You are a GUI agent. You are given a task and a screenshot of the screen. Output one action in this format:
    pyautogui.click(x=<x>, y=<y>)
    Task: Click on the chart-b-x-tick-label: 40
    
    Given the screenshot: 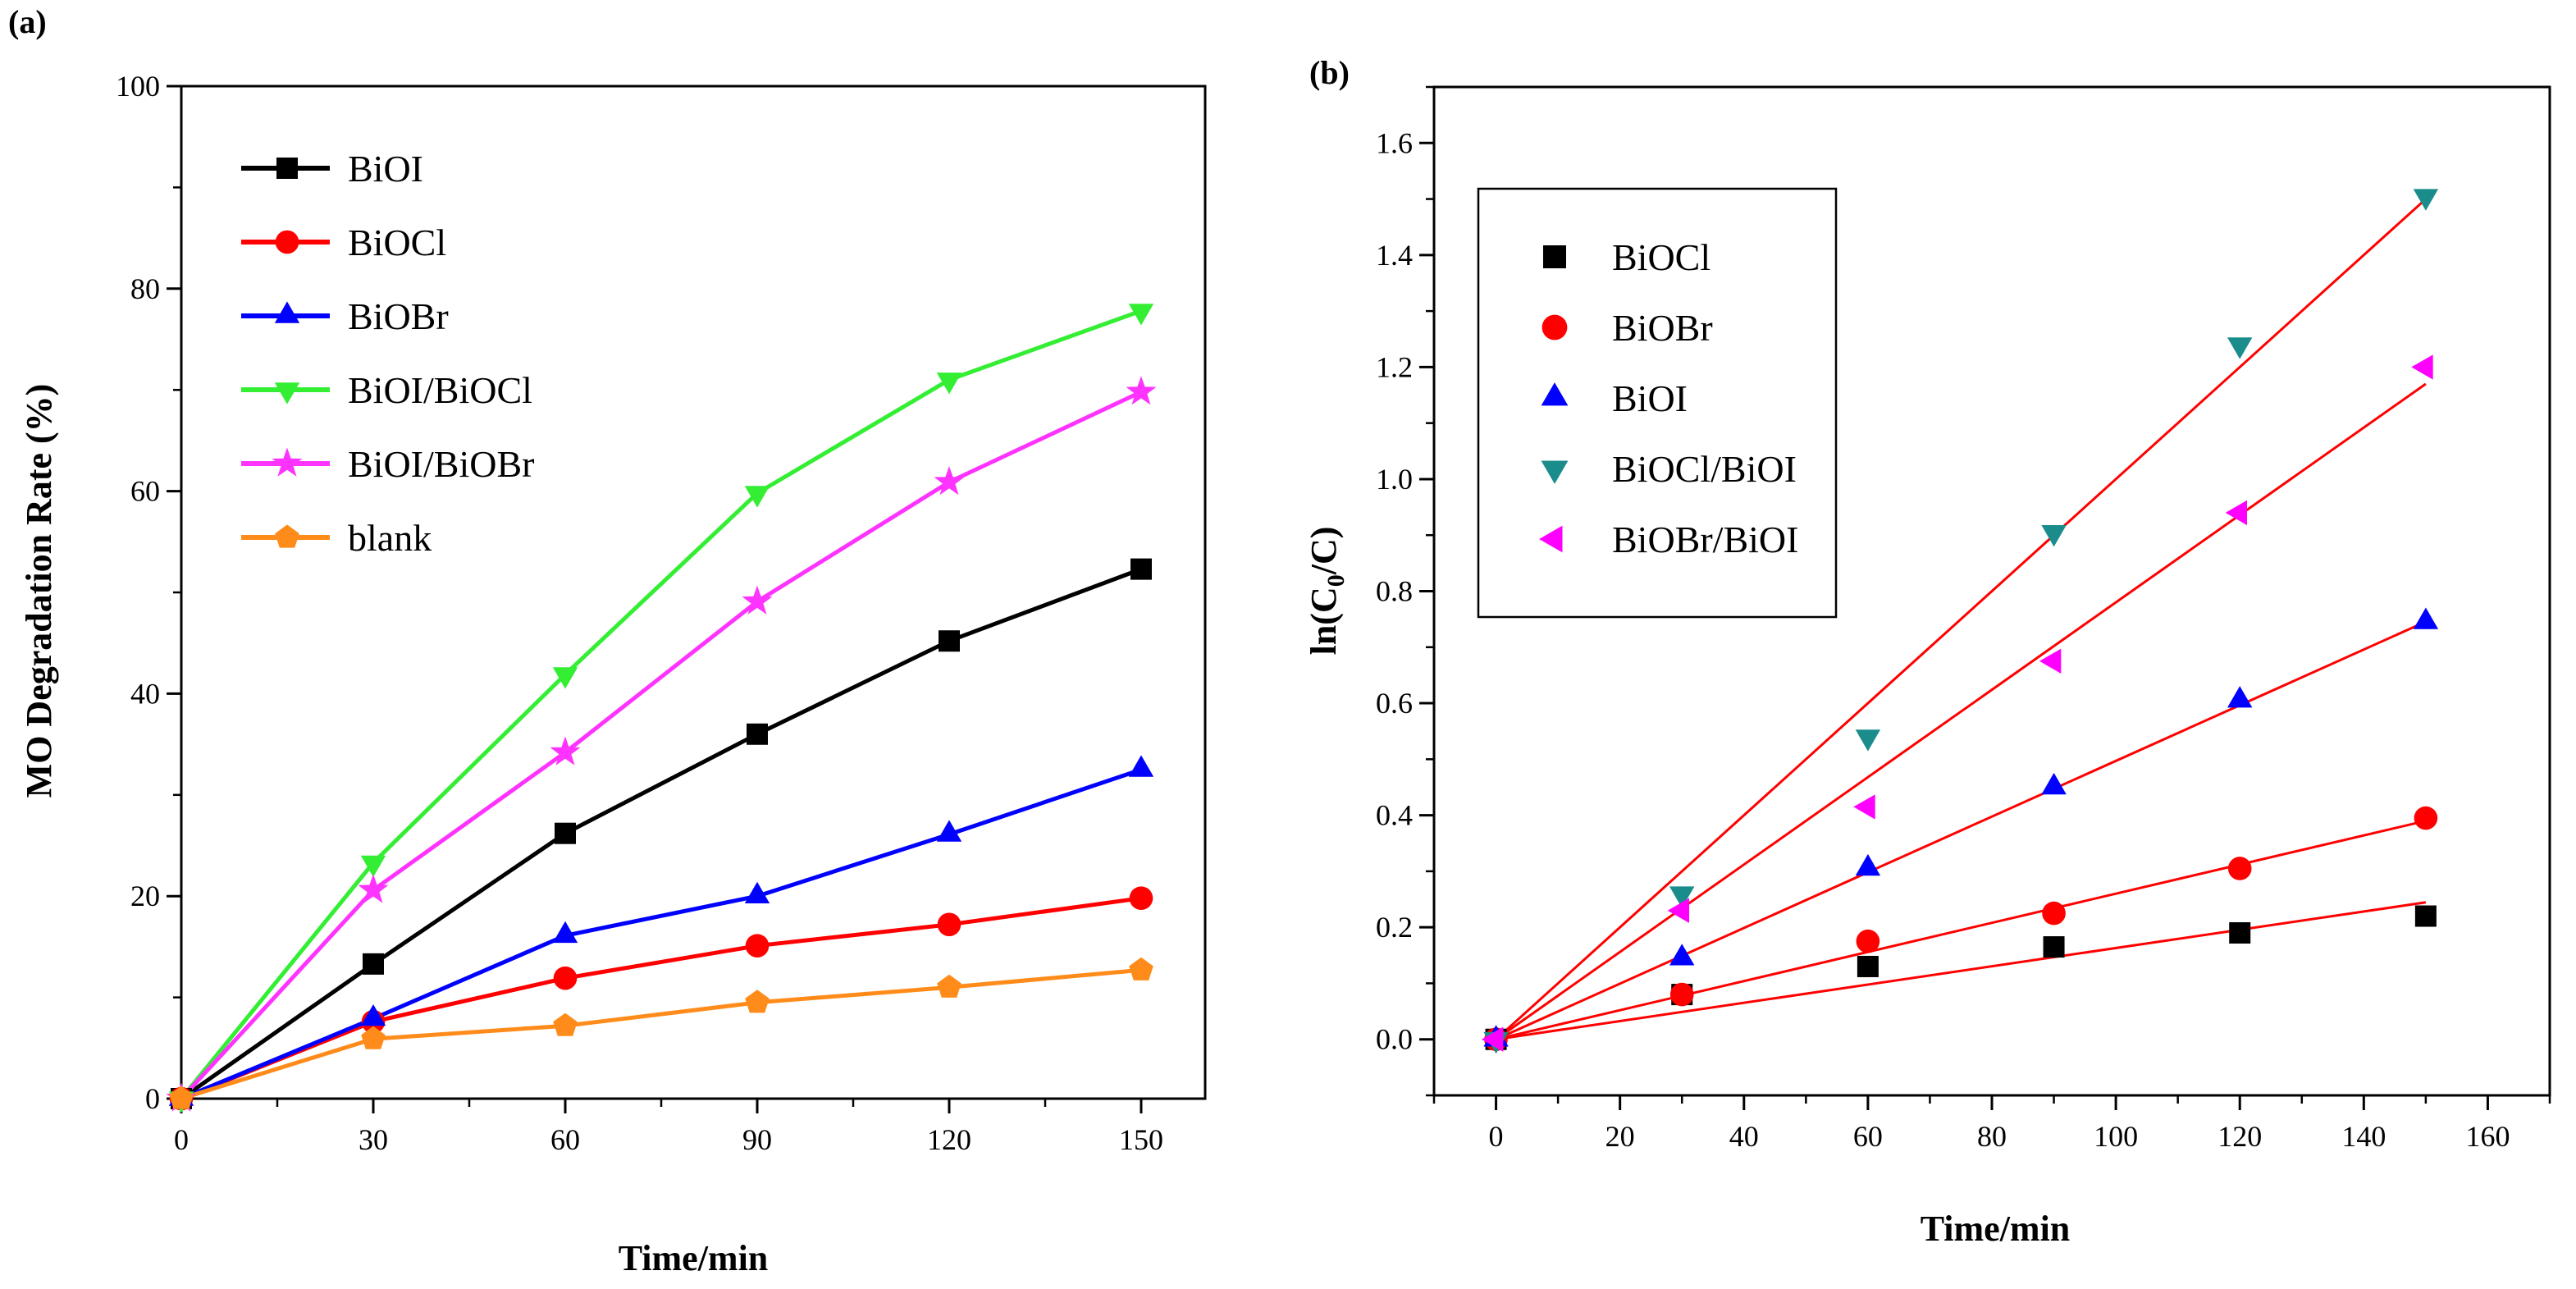 What is the action you would take?
    pyautogui.click(x=1744, y=1136)
    